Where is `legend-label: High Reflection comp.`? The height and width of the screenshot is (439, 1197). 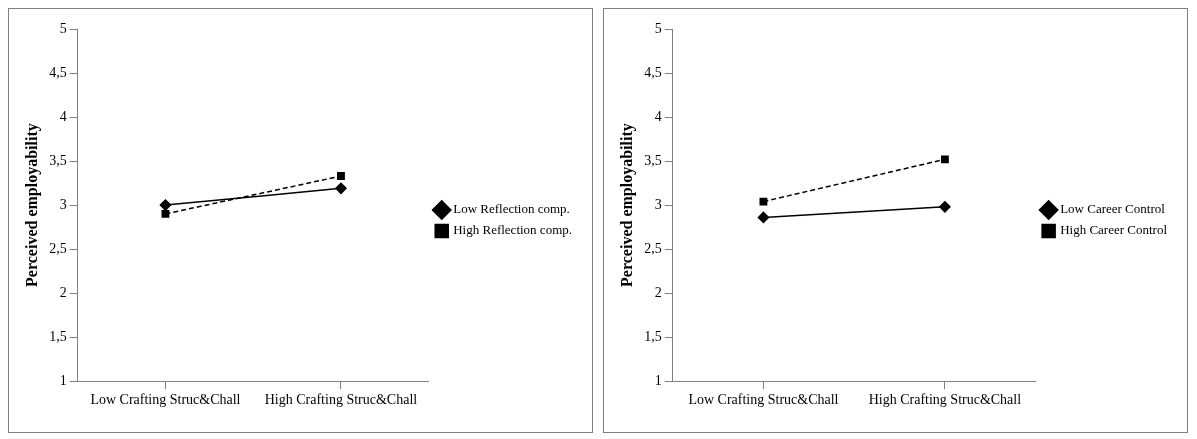
legend-label: High Reflection comp. is located at coordinates (512, 230).